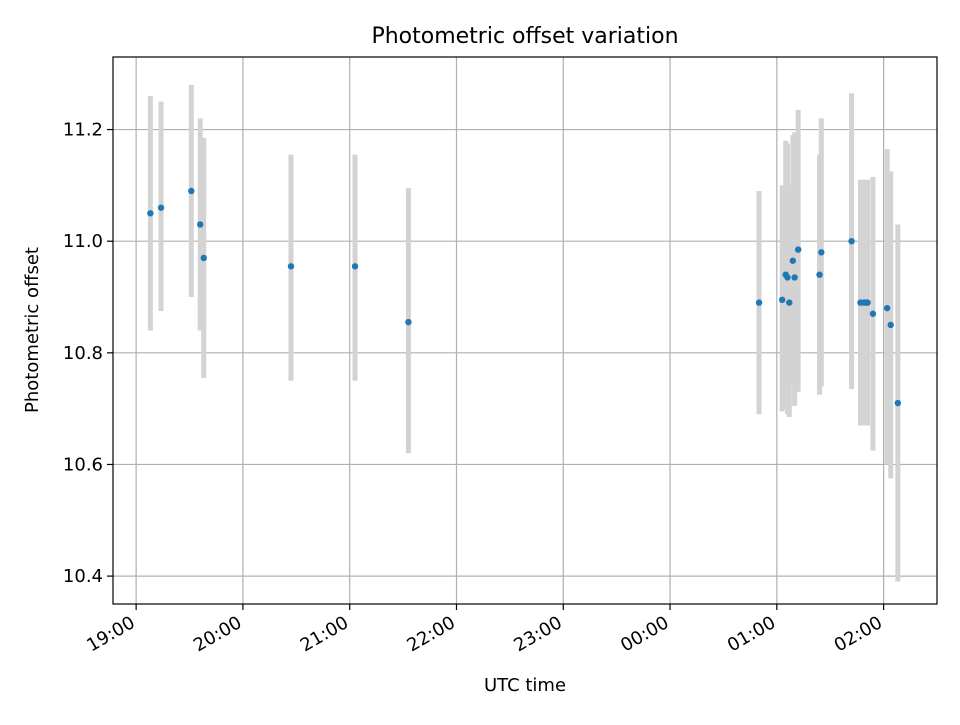  Describe the element at coordinates (83, 241) in the screenshot. I see `y-tick-label: 11.0` at that location.